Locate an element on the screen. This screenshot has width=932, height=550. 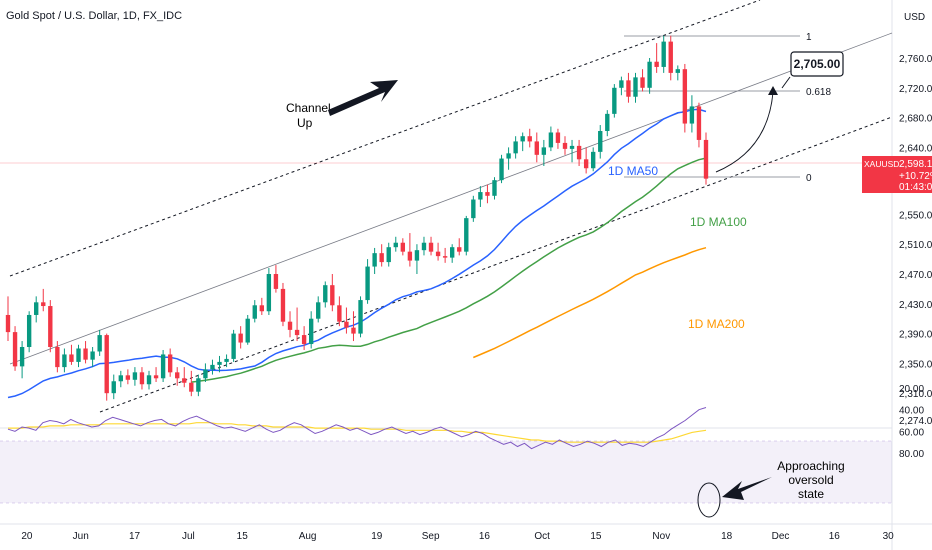
rsi-tick-label: 40.00 is located at coordinates (911, 411).